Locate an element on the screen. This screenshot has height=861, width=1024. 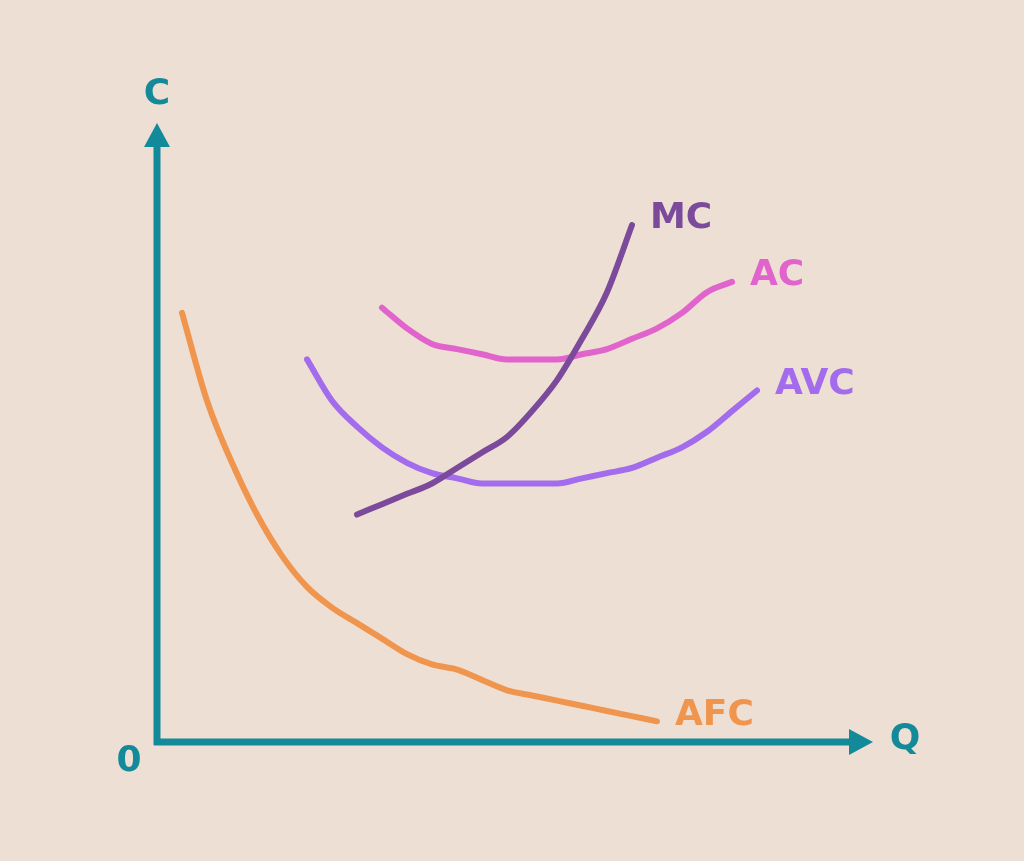
series-label: AVC is located at coordinates (815, 381).